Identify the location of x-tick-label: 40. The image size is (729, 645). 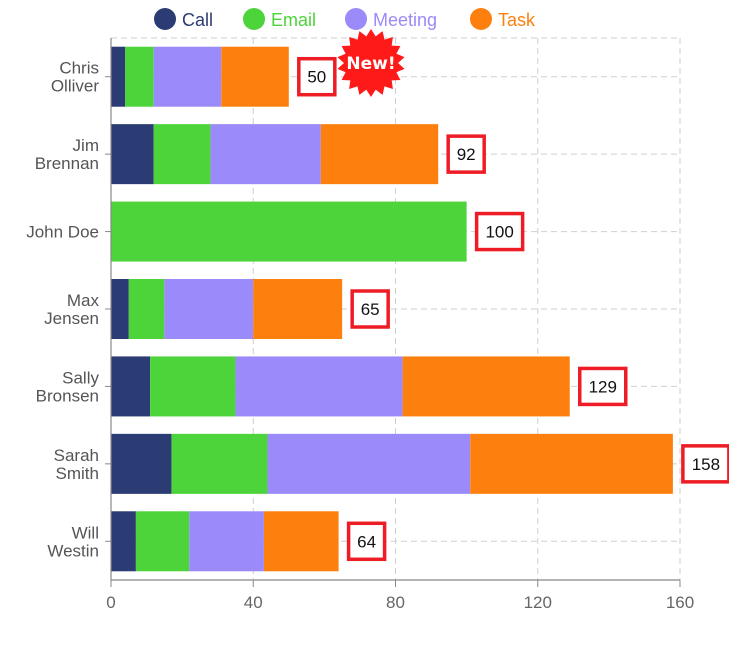
(253, 602).